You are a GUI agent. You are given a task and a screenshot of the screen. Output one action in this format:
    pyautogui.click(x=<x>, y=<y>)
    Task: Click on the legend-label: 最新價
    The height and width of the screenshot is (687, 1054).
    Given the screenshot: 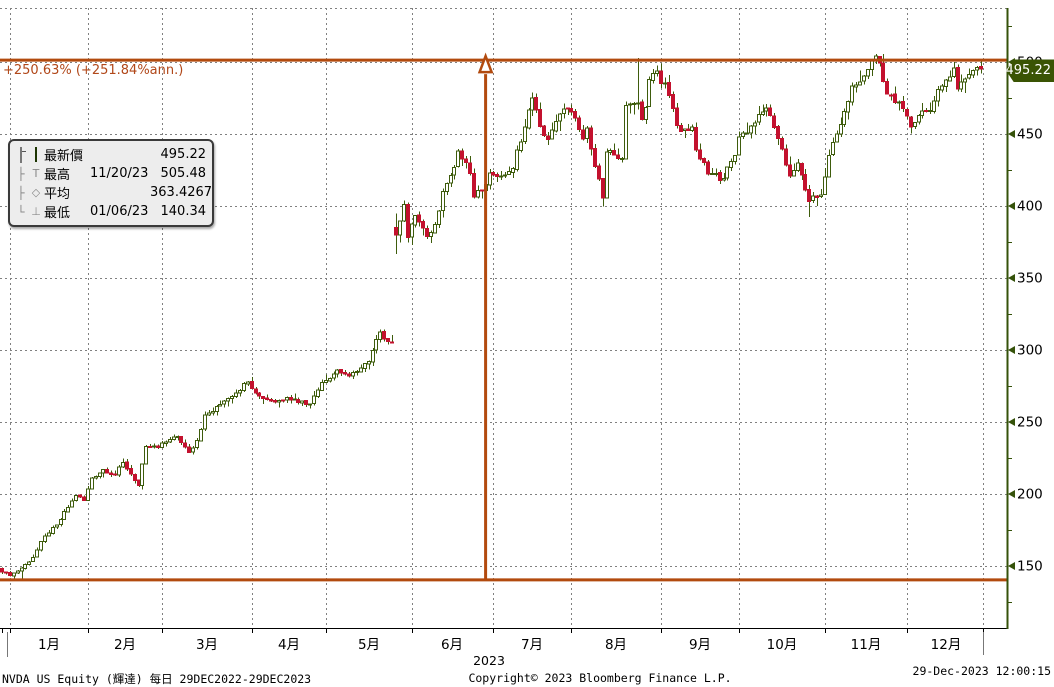 What is the action you would take?
    pyautogui.click(x=64, y=156)
    